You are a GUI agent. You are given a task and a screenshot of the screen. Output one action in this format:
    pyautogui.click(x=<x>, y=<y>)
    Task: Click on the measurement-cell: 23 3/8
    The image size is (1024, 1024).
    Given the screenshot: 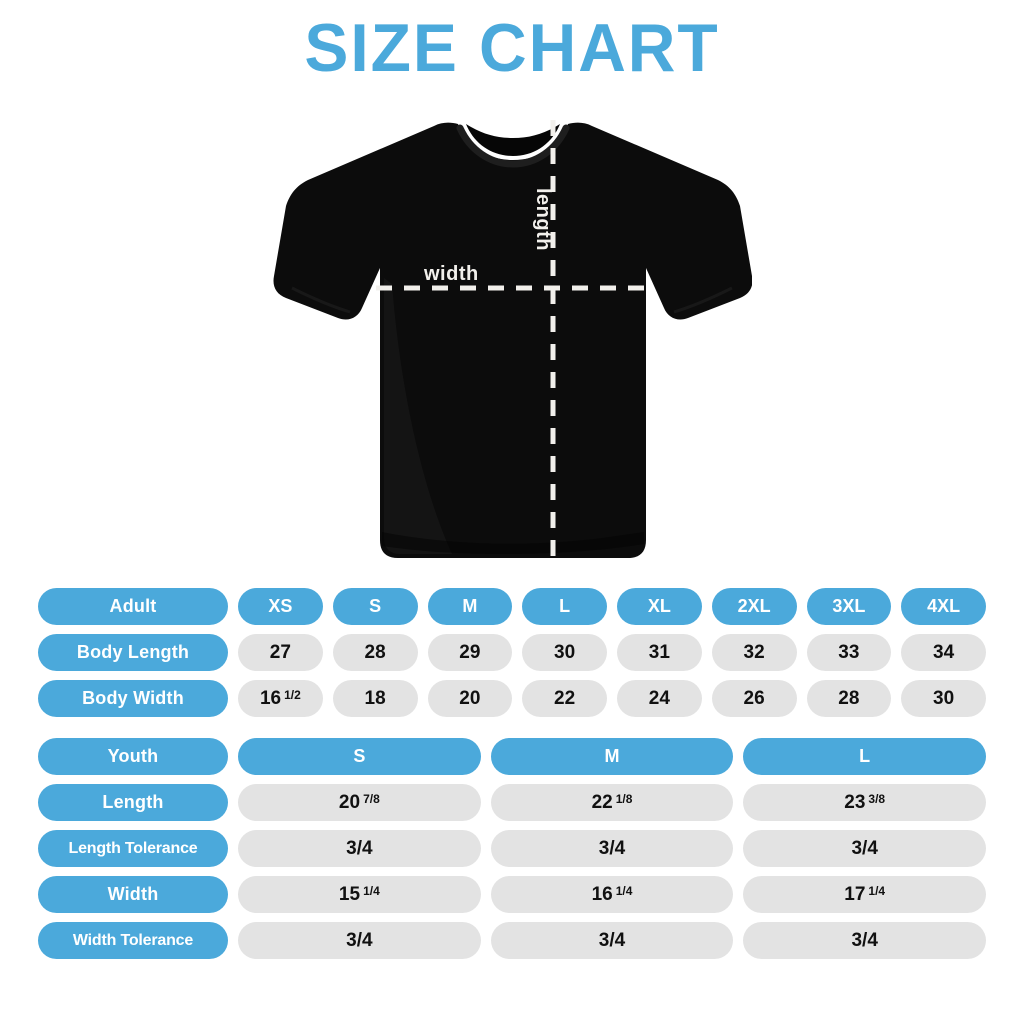 What is the action you would take?
    pyautogui.click(x=865, y=802)
    